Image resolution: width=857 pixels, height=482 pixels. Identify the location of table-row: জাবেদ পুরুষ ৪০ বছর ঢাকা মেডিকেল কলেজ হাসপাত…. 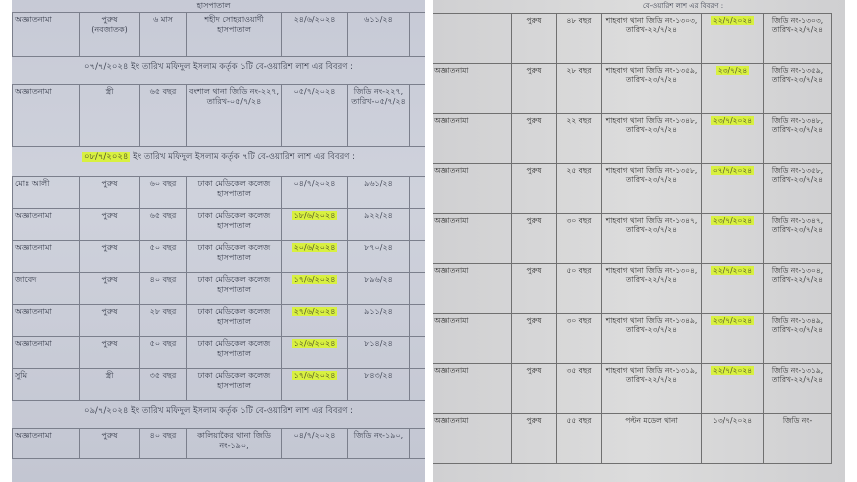
(218, 288).